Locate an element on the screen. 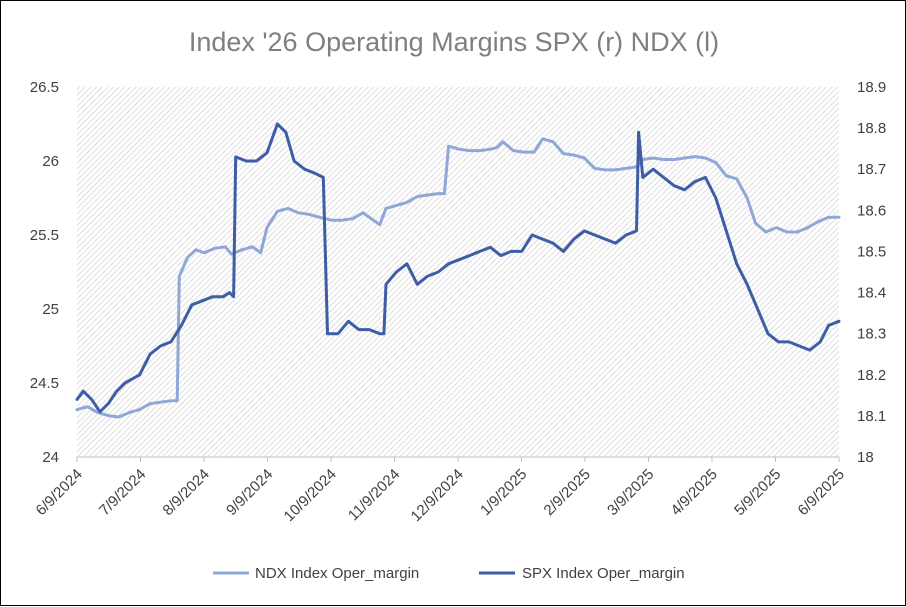 This screenshot has height=607, width=906. left-tick-label: 25 is located at coordinates (50, 309).